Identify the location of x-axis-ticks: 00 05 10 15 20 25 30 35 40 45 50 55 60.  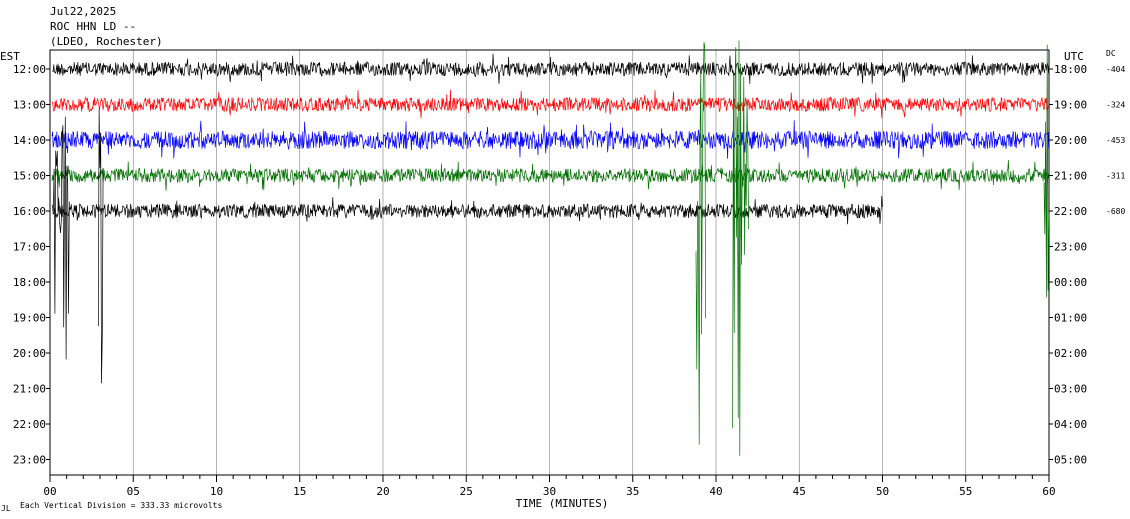
(549, 486).